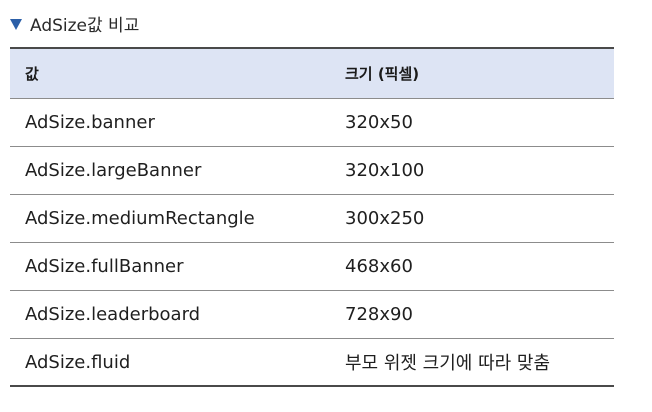  I want to click on caption-text: AdSize값 비교, so click(85, 25).